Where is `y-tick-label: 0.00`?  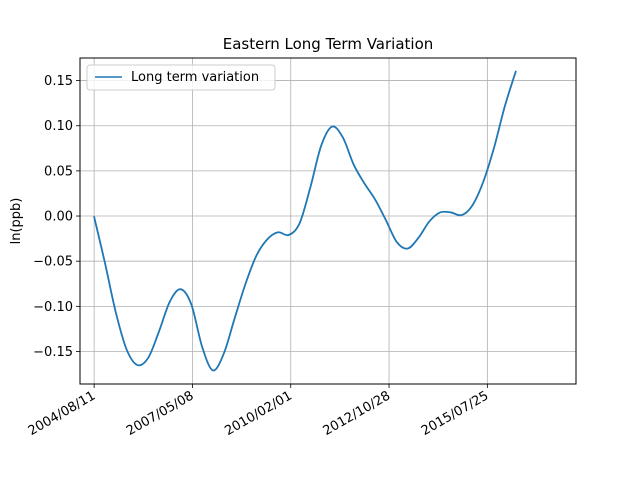 y-tick-label: 0.00 is located at coordinates (58, 217).